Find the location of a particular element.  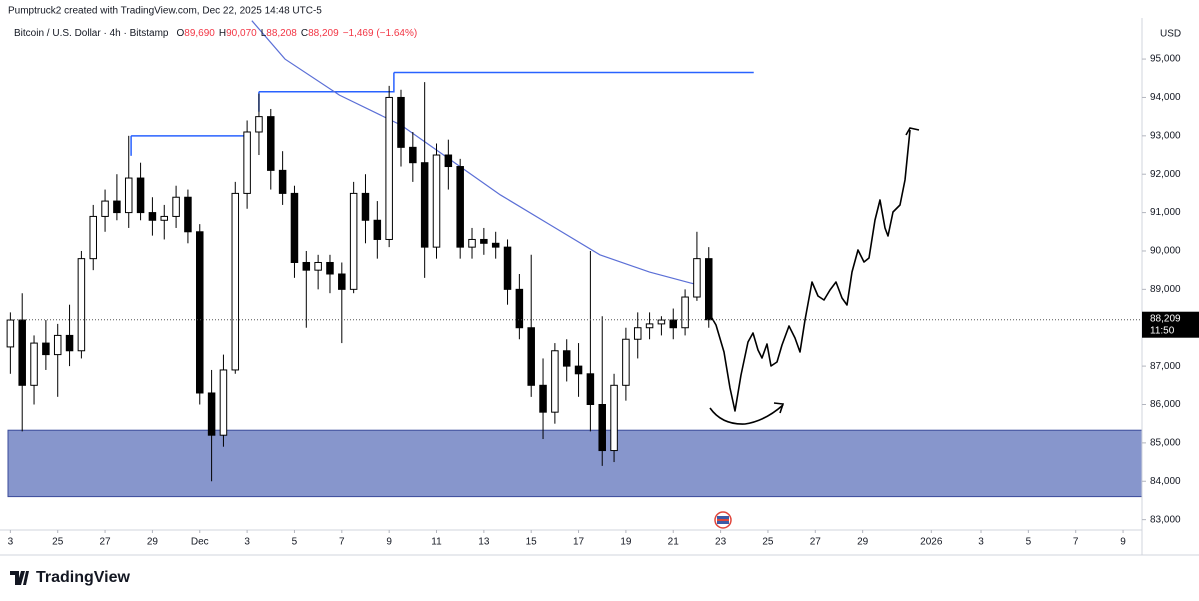

y-tick-label: 89,000 is located at coordinates (1165, 289).